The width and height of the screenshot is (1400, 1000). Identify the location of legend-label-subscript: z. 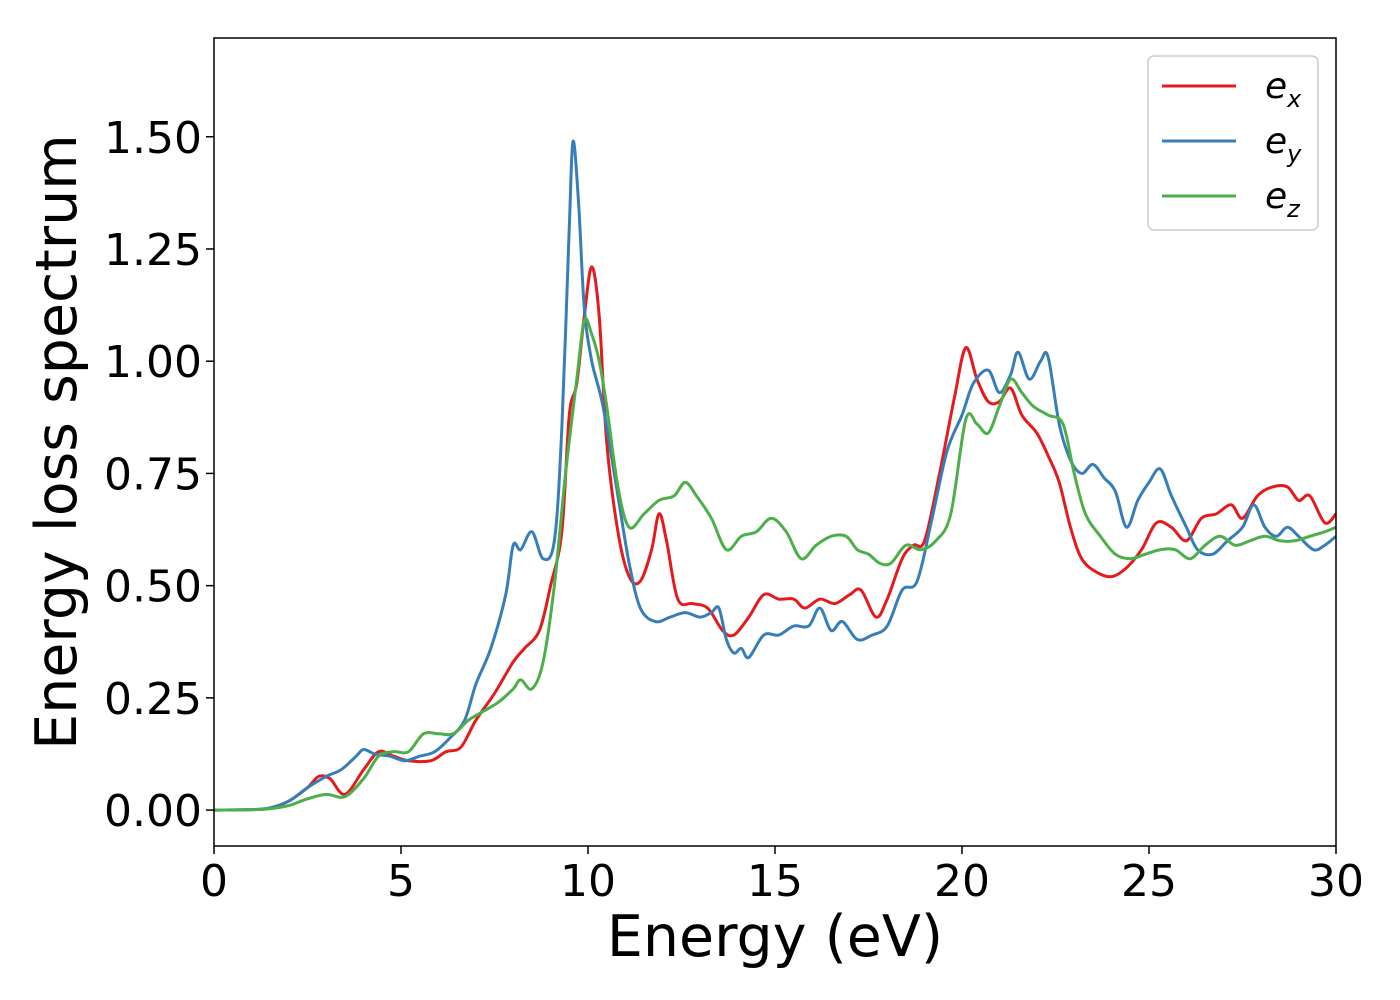
(1293, 209).